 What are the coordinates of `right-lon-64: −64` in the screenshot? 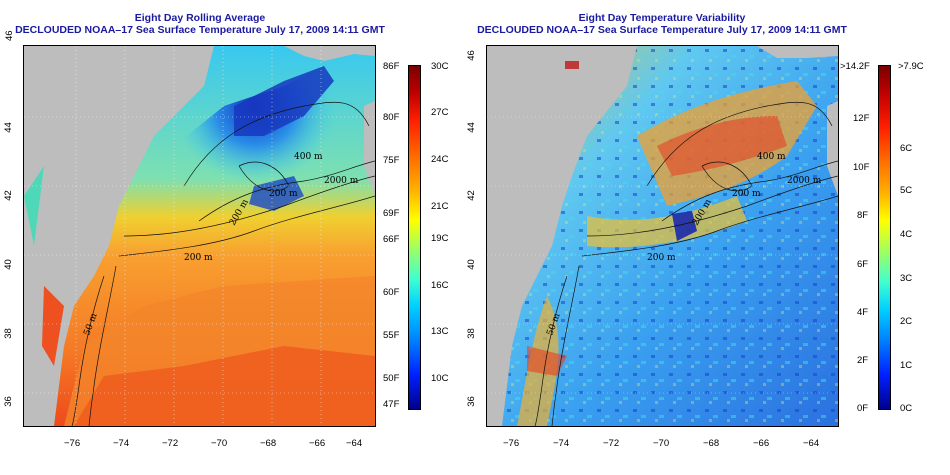 It's located at (811, 443).